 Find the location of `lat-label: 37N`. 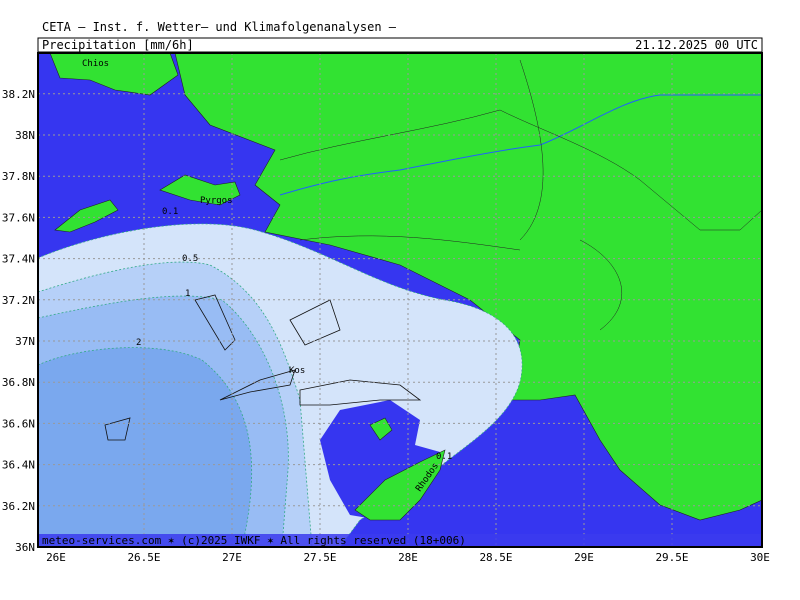

lat-label: 37N is located at coordinates (25, 341).